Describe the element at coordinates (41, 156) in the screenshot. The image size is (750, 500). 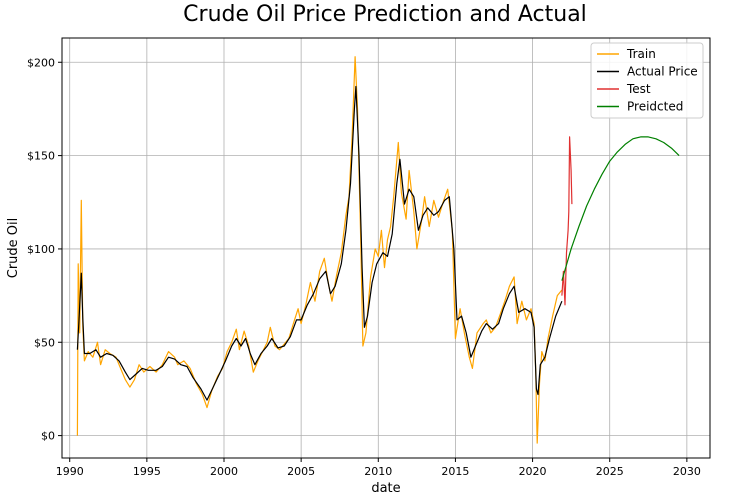
I see `y-tick-label: $150` at that location.